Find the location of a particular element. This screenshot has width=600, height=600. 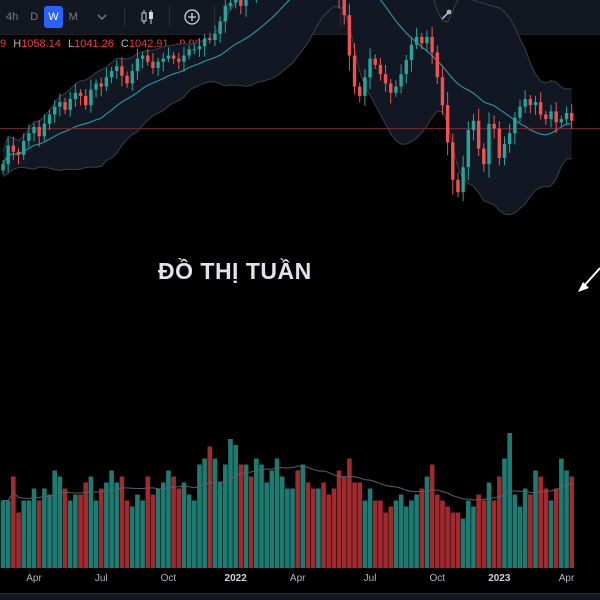

chart-watermark: ĐỒ THỊ TUẦN is located at coordinates (235, 271).